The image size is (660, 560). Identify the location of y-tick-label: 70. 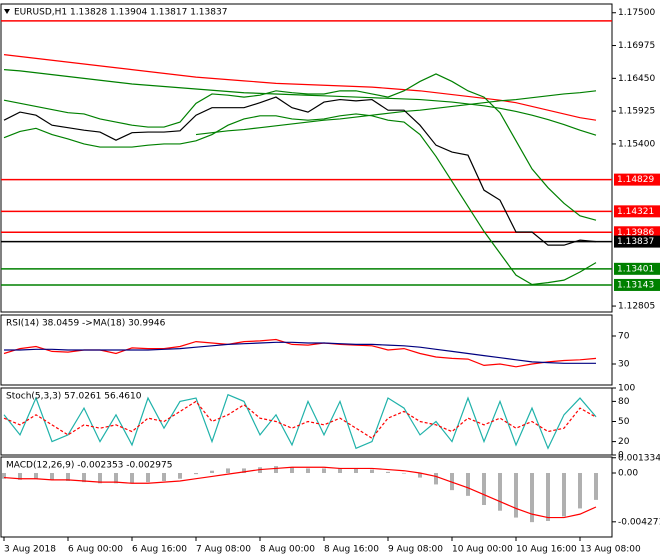
(624, 337).